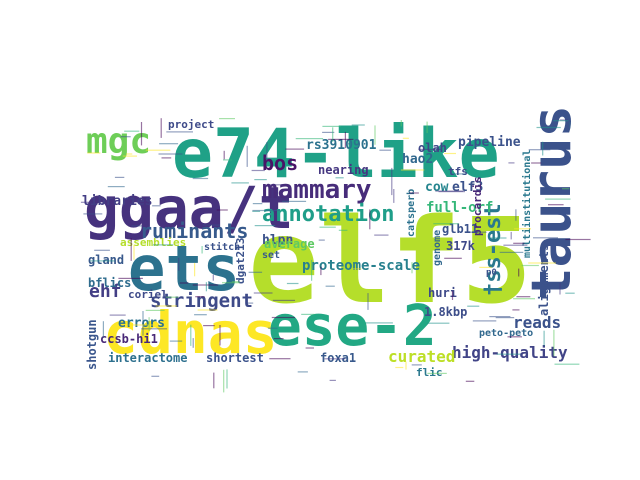 This screenshot has width=640, height=480. Describe the element at coordinates (336, 154) in the screenshot. I see `word-e74-like: e74-like` at that location.